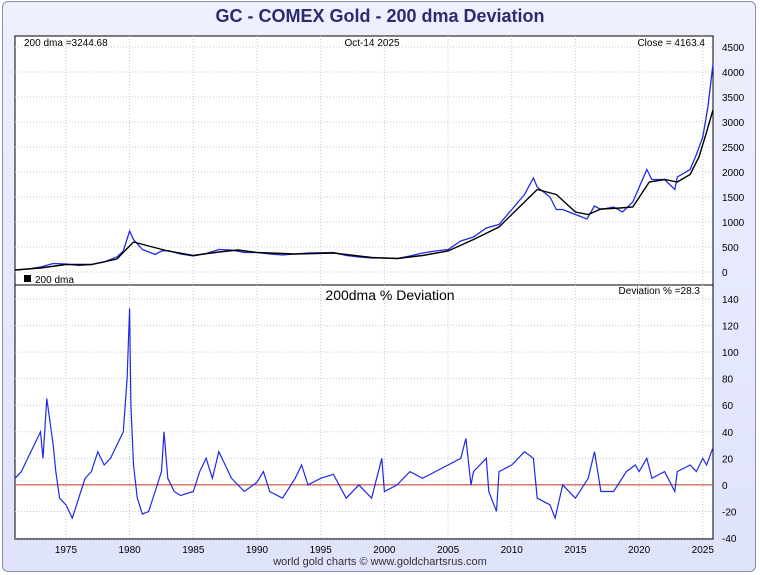 Image resolution: width=760 pixels, height=575 pixels. Describe the element at coordinates (257, 550) in the screenshot. I see `x-tick-label: 1990` at that location.